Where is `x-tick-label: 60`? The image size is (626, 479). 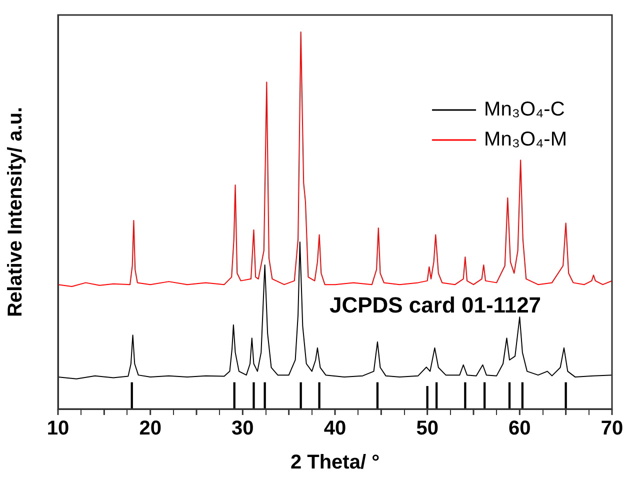 x-tick-label: 60 is located at coordinates (519, 429).